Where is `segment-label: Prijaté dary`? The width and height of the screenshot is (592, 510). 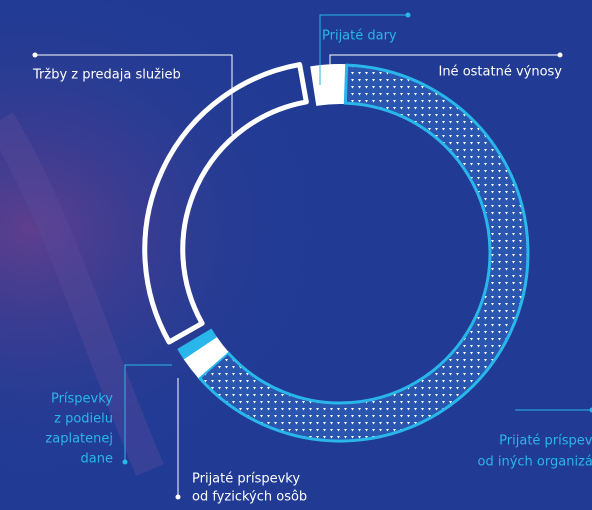 segment-label: Prijaté dary is located at coordinates (359, 36).